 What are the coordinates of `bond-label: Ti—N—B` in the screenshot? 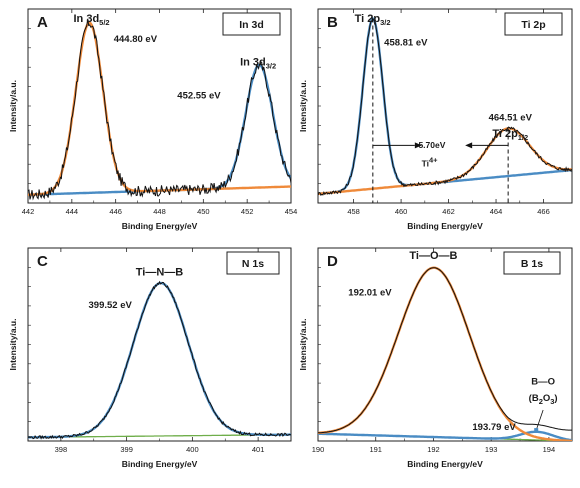 It's located at (160, 272).